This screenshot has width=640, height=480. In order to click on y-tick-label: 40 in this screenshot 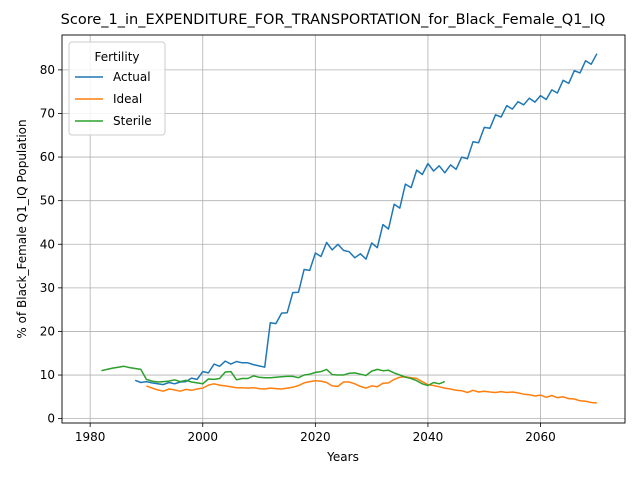, I will do `click(47, 244)`.